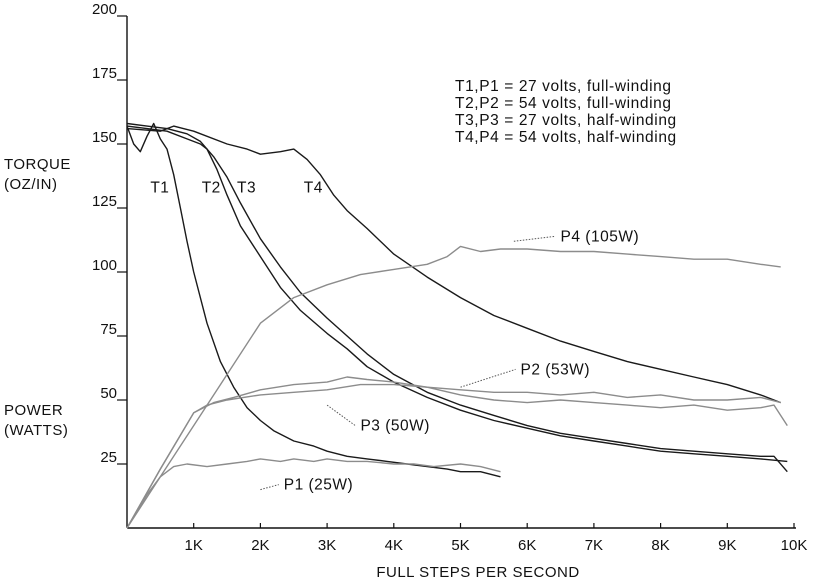  I want to click on x-tick-label-8k: 8K, so click(660, 545).